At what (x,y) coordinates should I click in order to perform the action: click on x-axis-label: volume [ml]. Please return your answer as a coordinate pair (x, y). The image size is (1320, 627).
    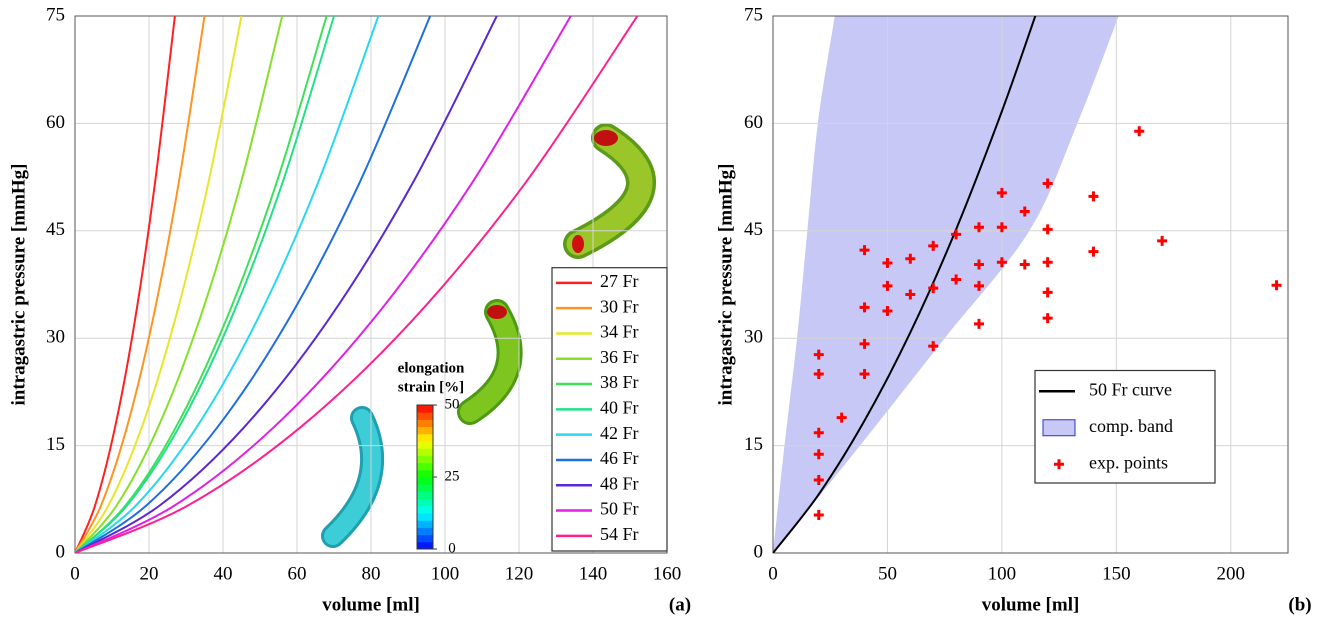
    Looking at the image, I should click on (371, 604).